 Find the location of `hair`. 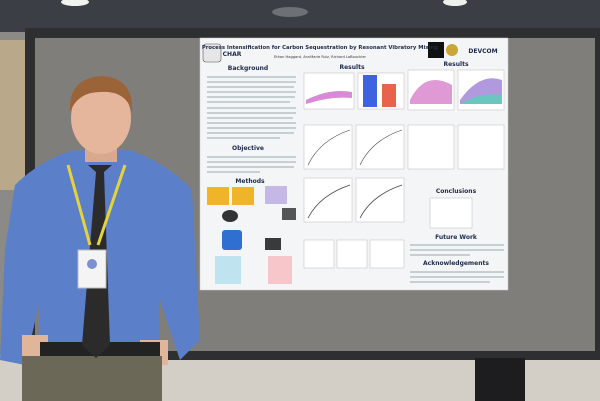

hair is located at coordinates (101, 94).